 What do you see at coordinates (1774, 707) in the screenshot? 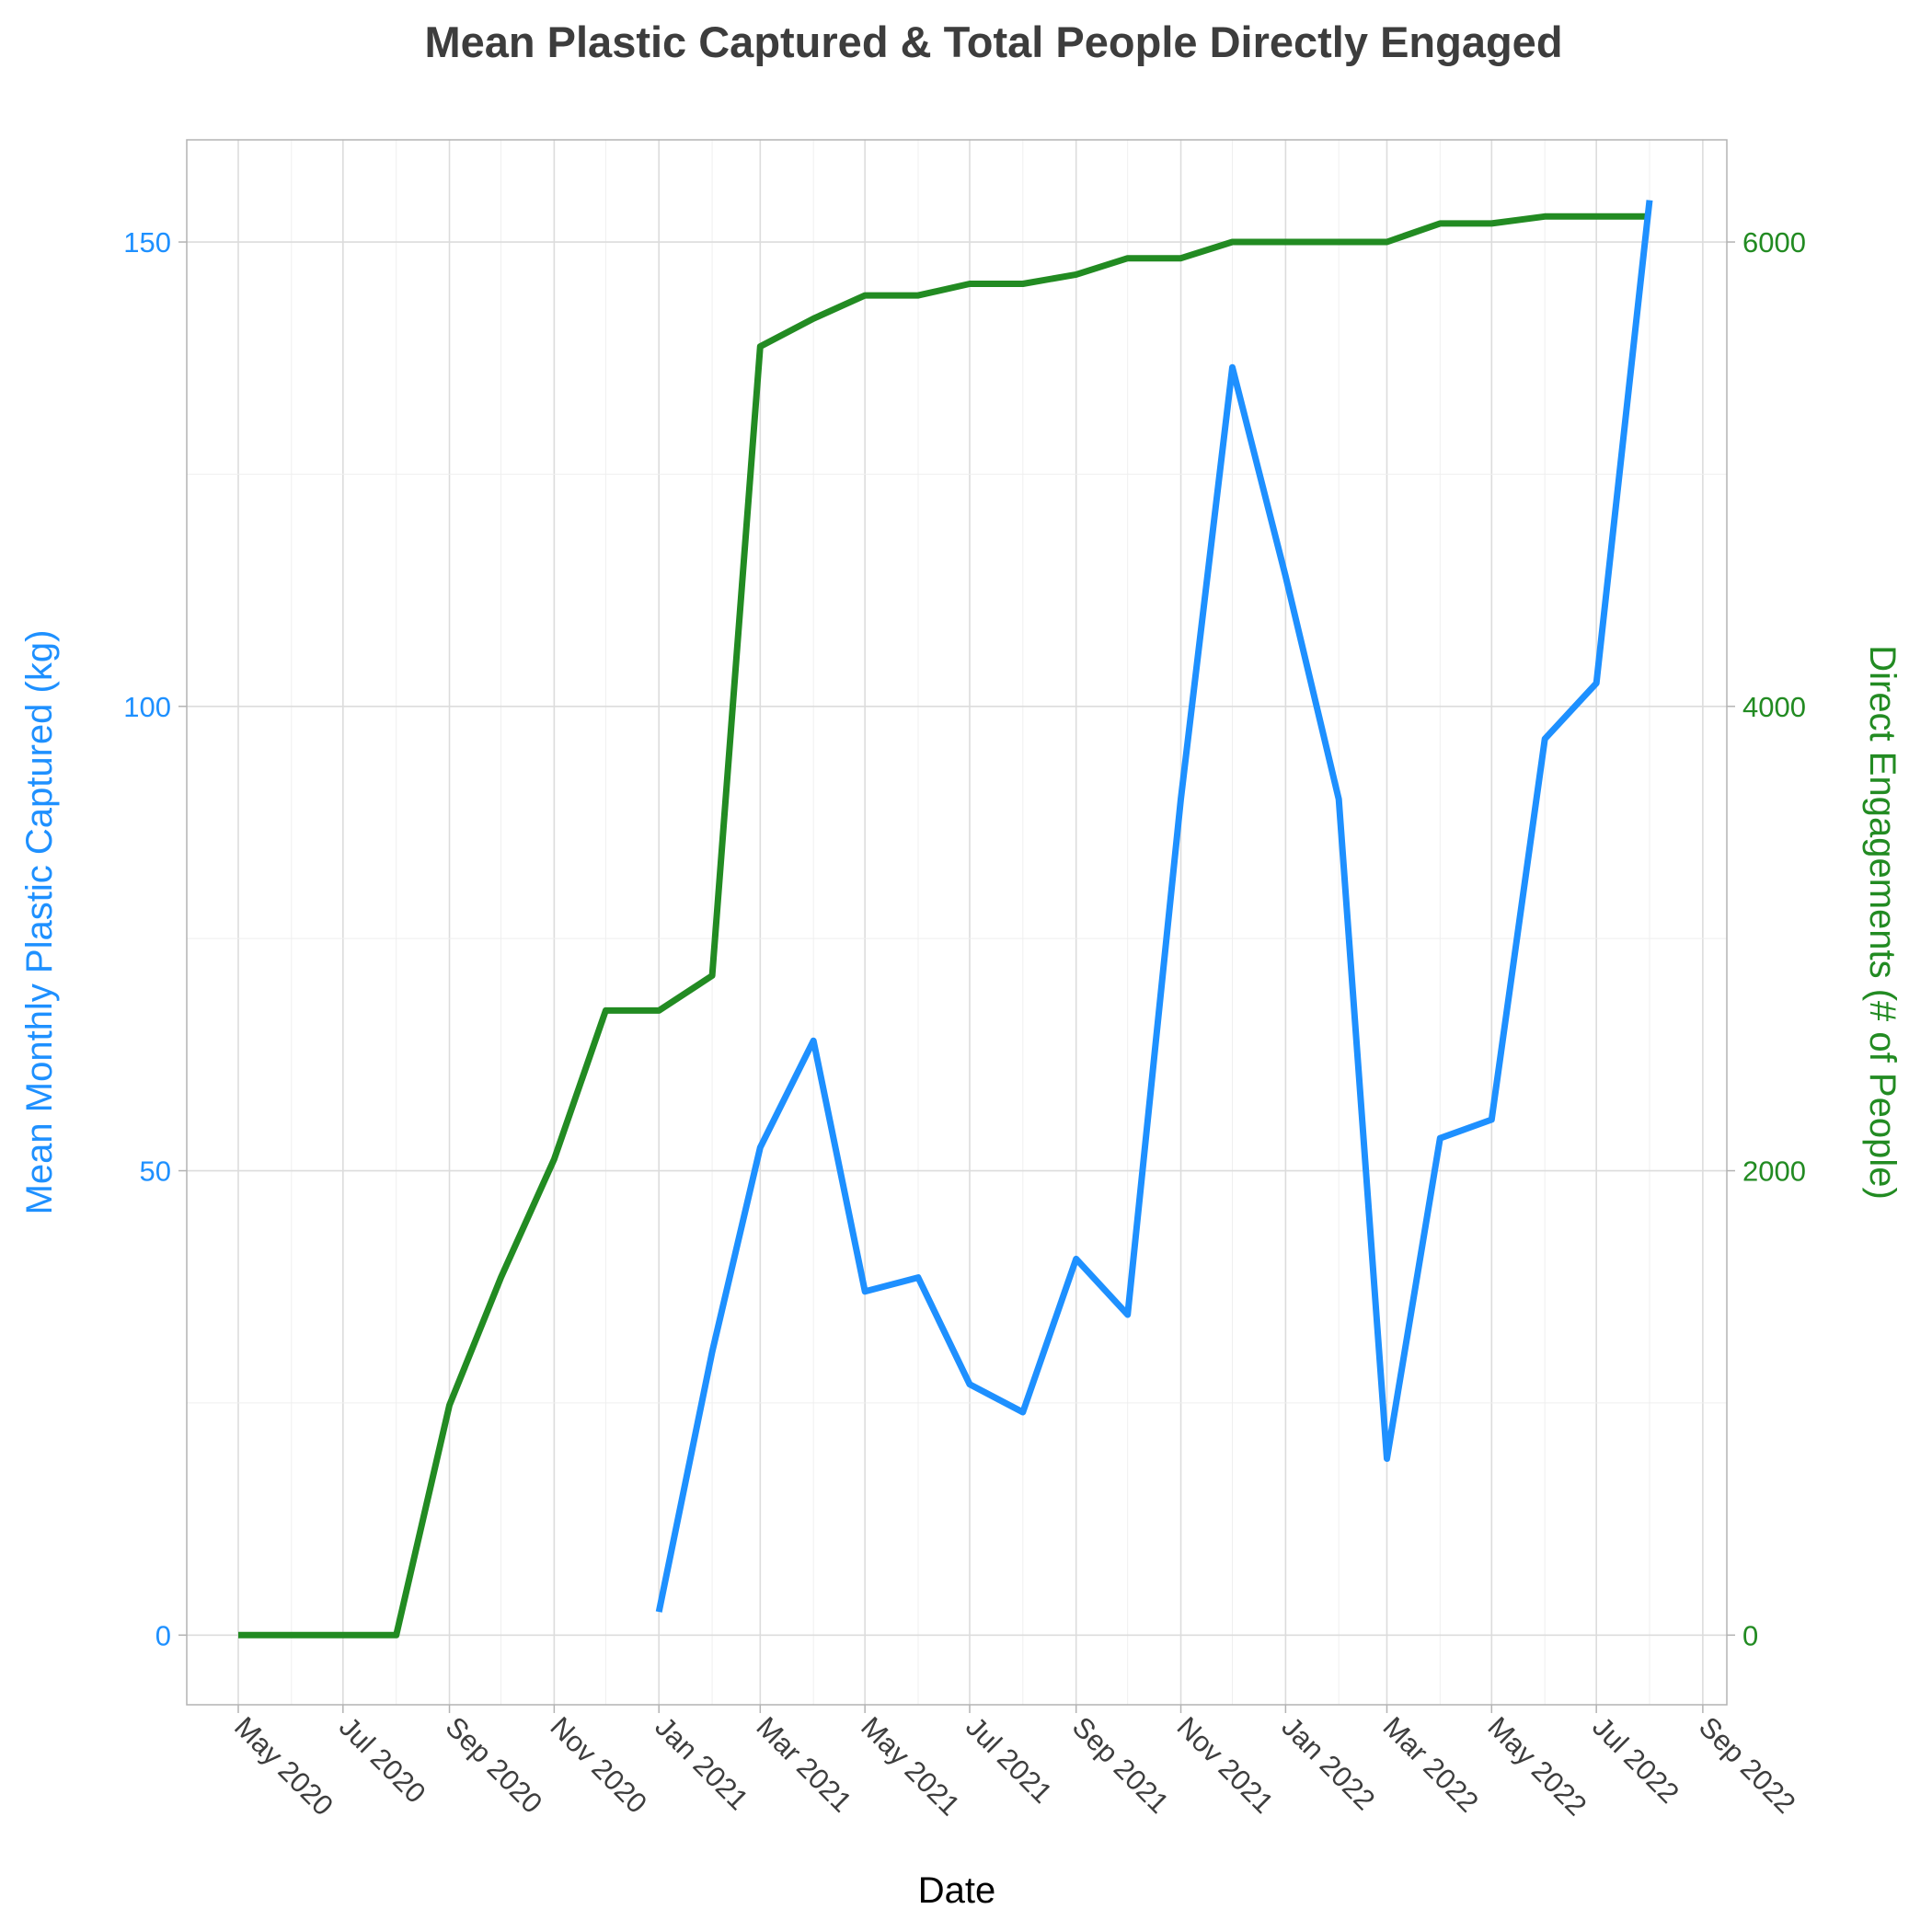
I see `y-right-tick-label: 4000` at bounding box center [1774, 707].